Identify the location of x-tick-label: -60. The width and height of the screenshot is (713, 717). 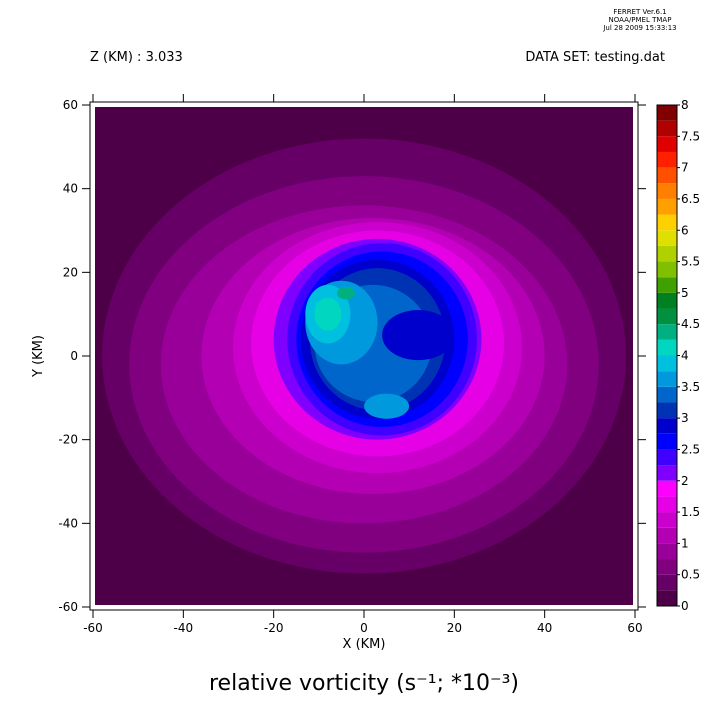
(93, 628).